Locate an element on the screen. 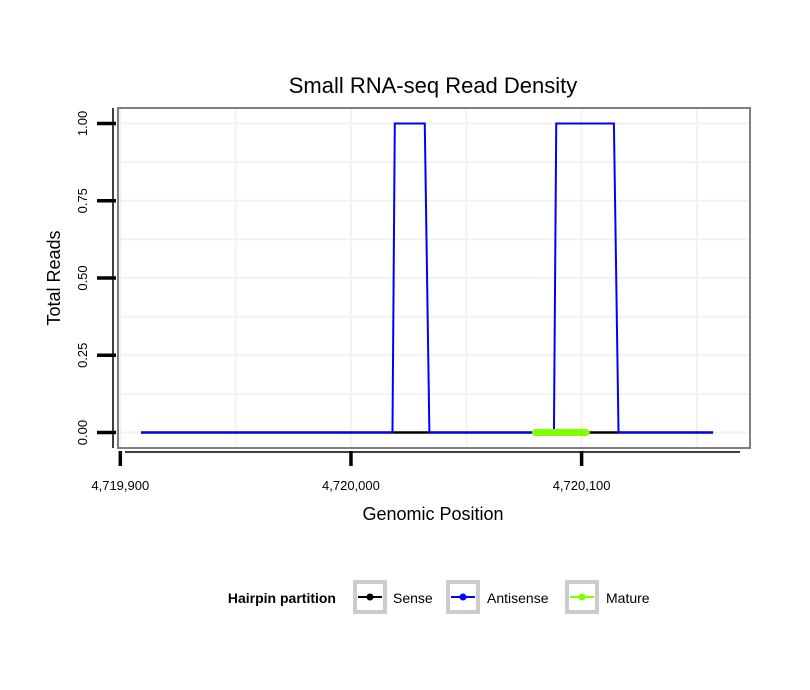 The image size is (810, 690). legend-item-sense: Sense is located at coordinates (393, 597).